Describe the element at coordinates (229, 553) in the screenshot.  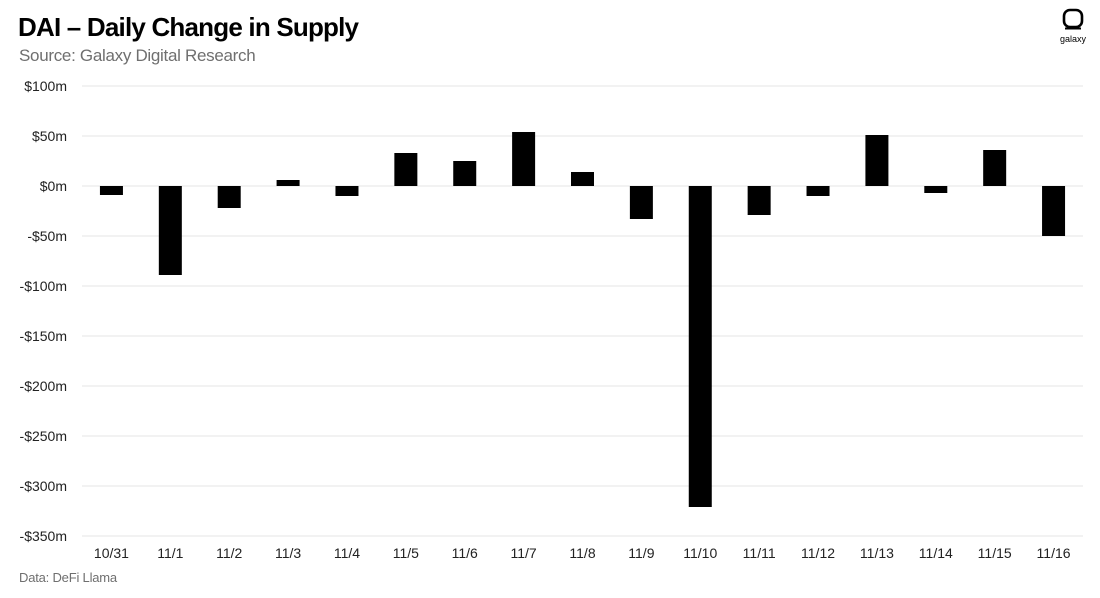
I see `x-tick-label: 11/2` at that location.